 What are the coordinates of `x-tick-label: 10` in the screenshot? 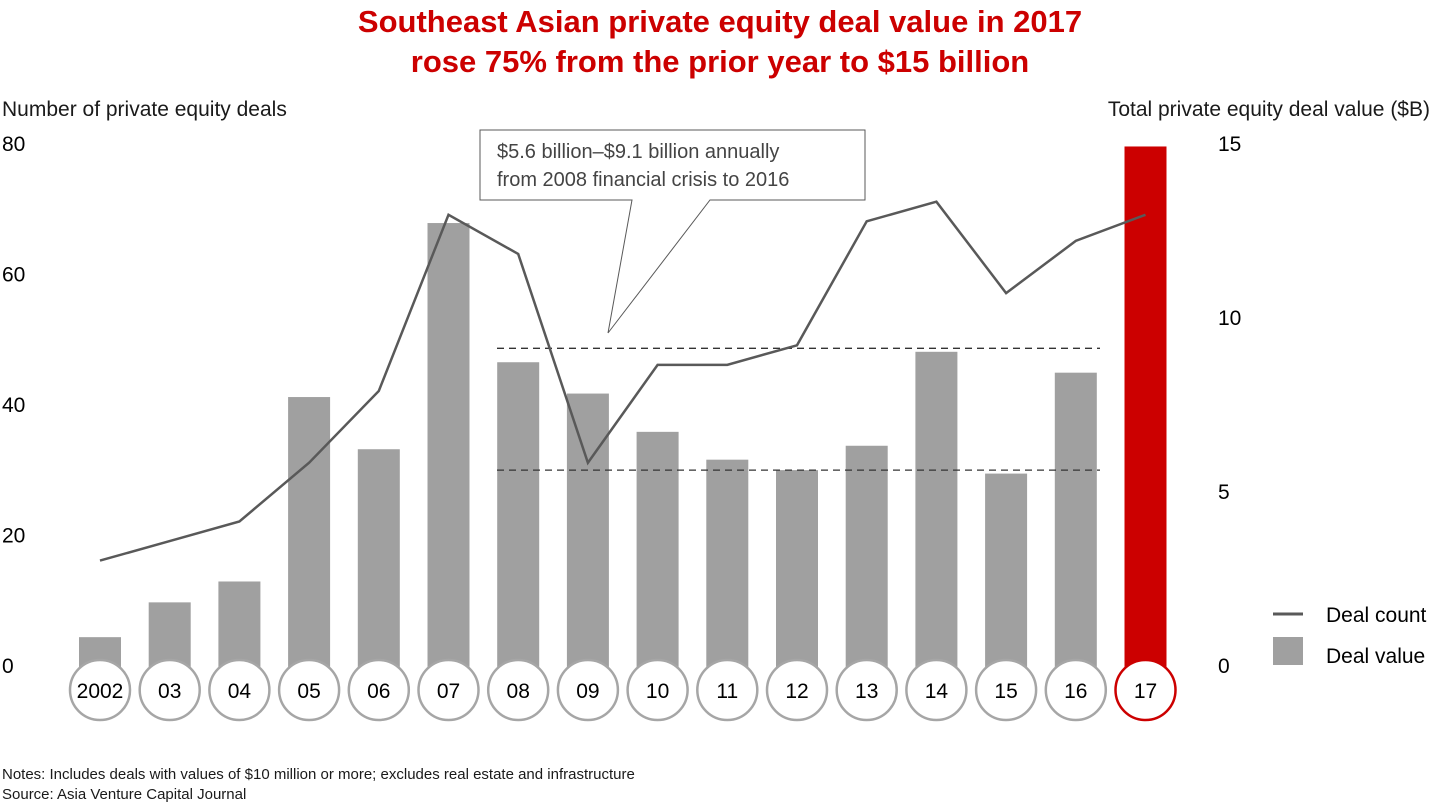 It's located at (657, 691).